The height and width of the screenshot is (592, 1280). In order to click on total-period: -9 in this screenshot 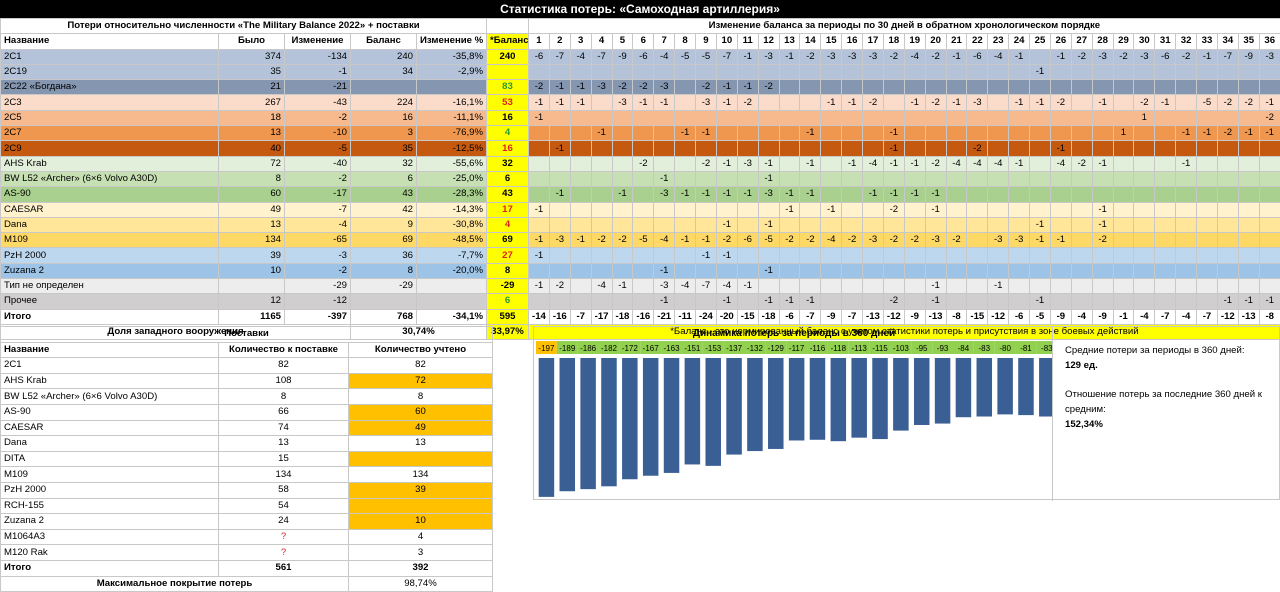, I will do `click(1102, 316)`.